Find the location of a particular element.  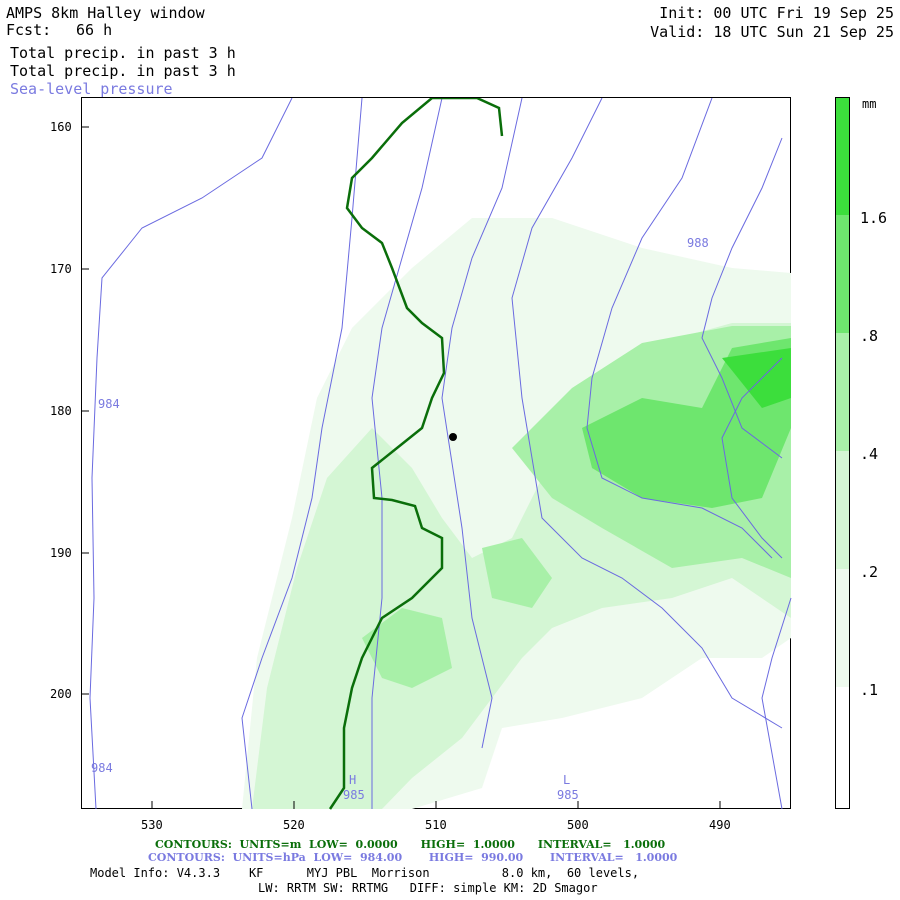

x-tick-label: 500 is located at coordinates (578, 825).